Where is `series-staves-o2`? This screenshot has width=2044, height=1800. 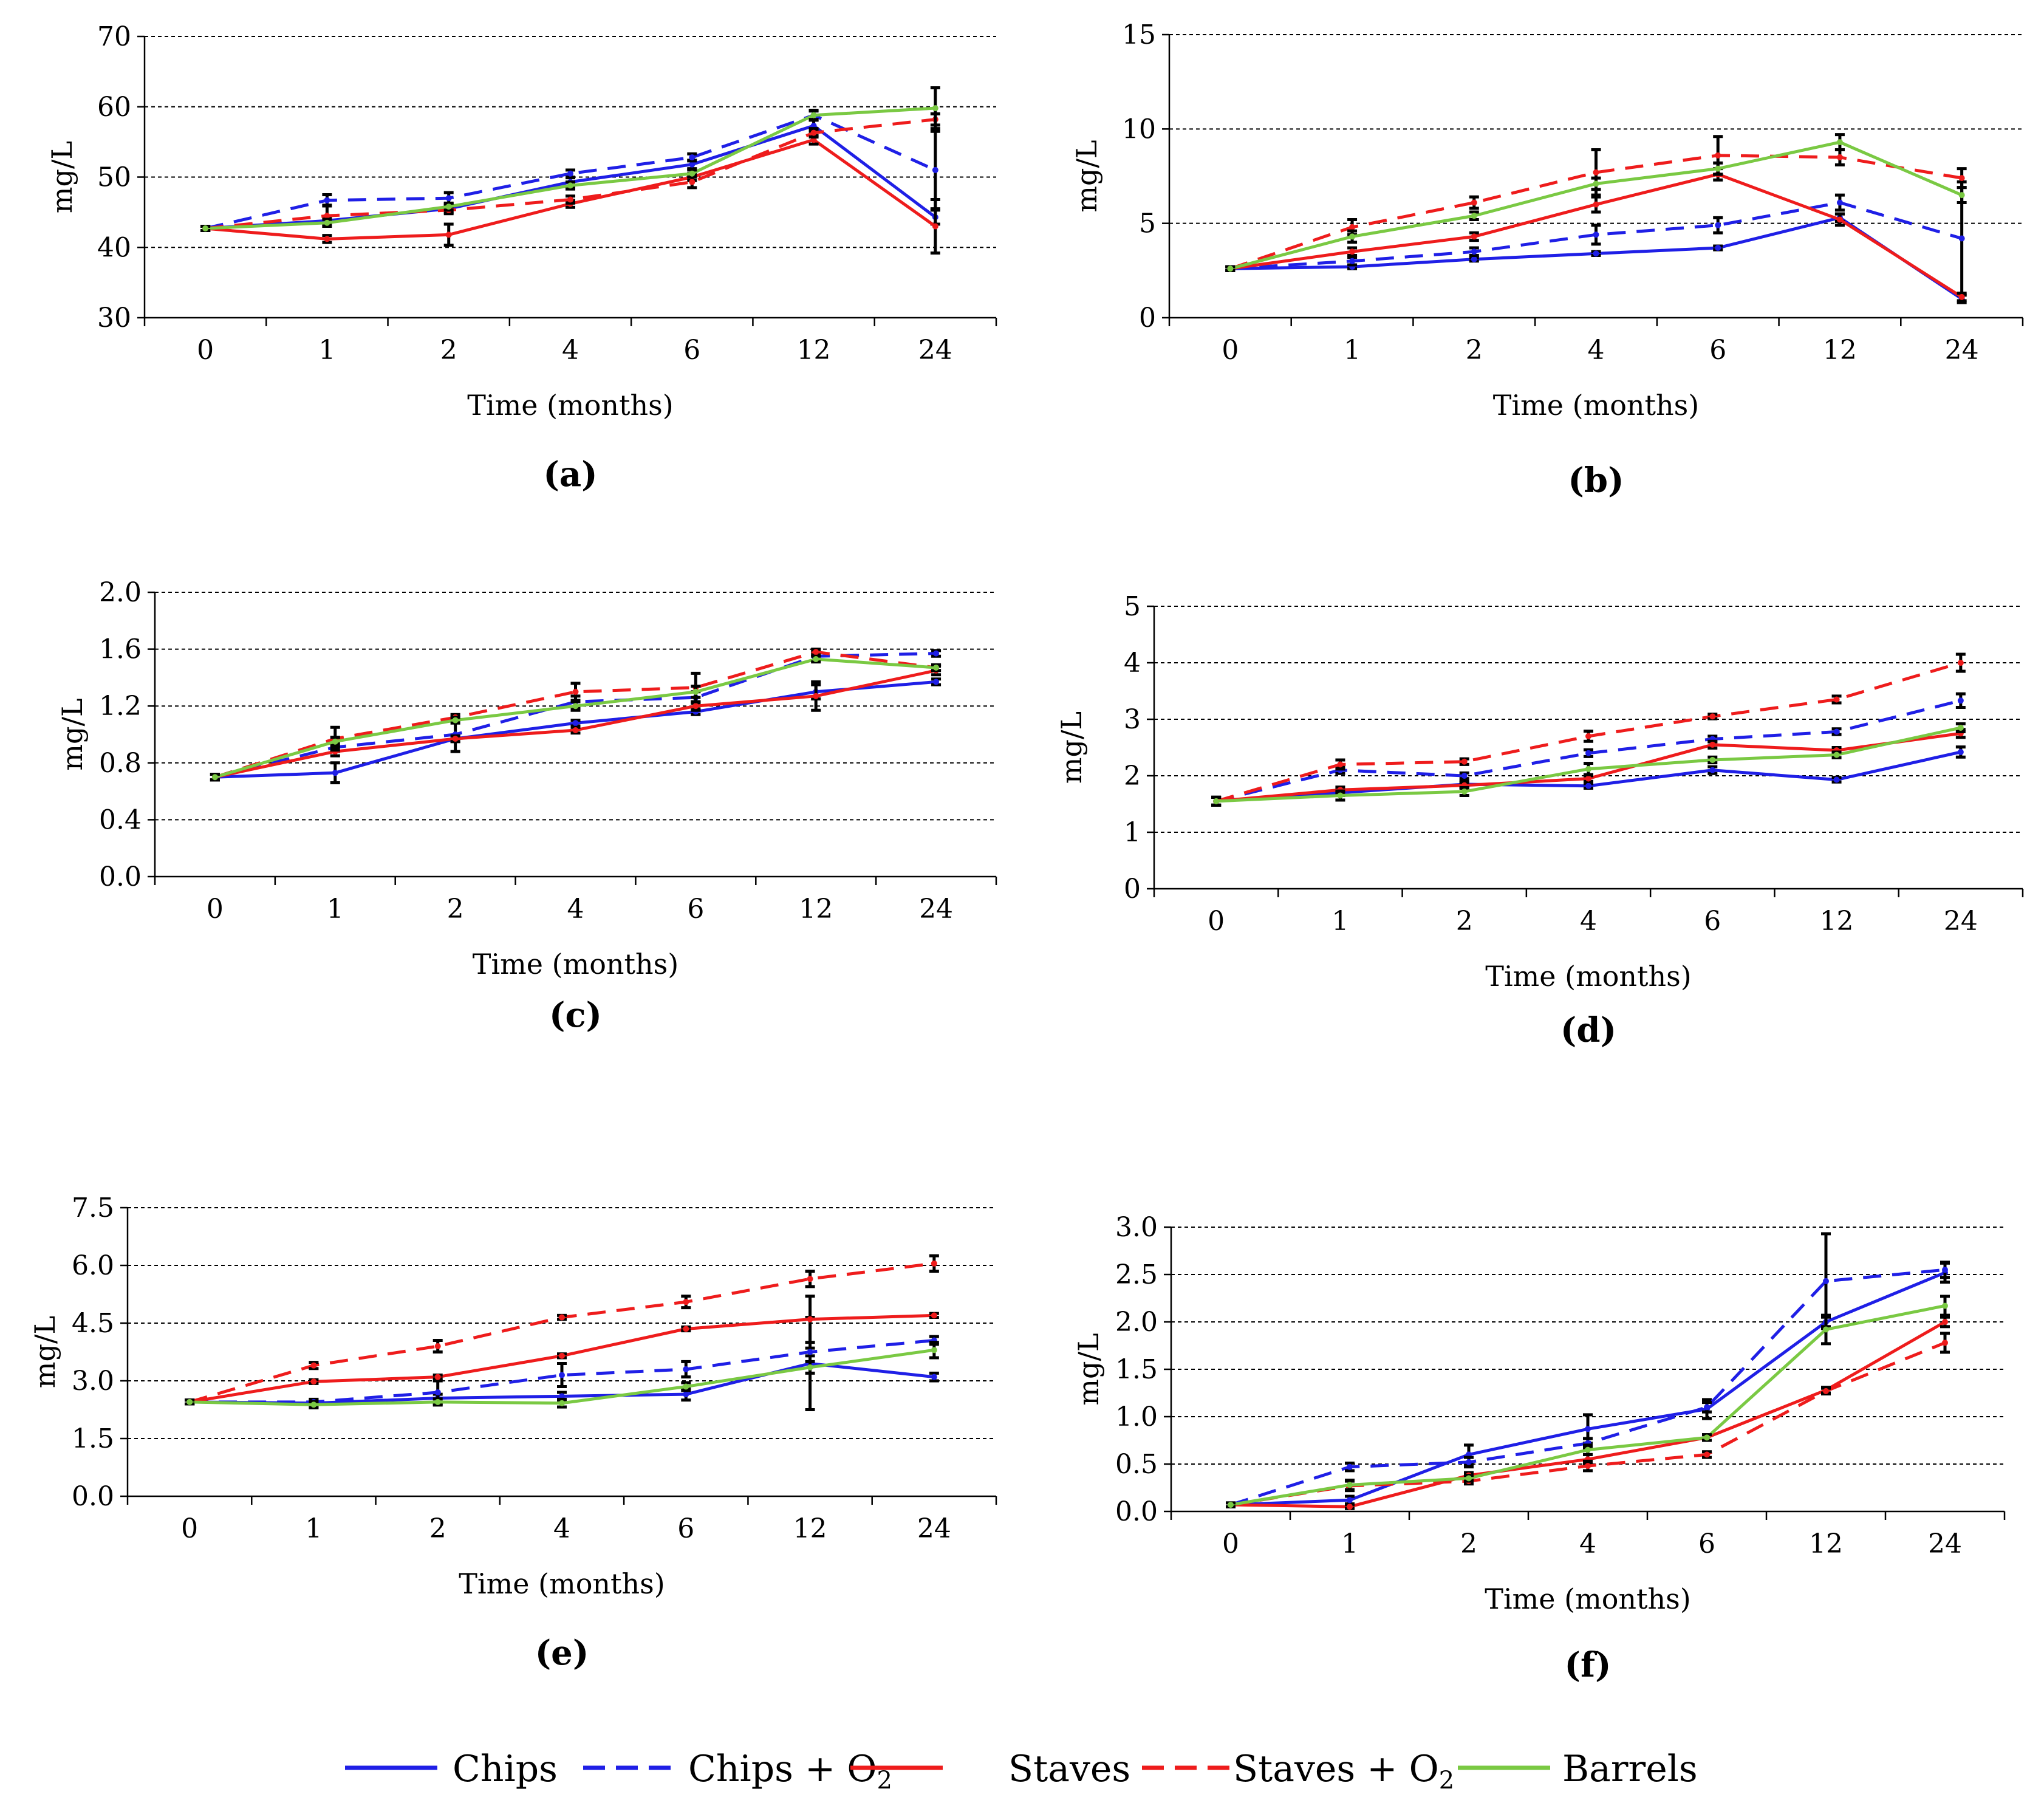
series-staves-o2 is located at coordinates (576, 715).